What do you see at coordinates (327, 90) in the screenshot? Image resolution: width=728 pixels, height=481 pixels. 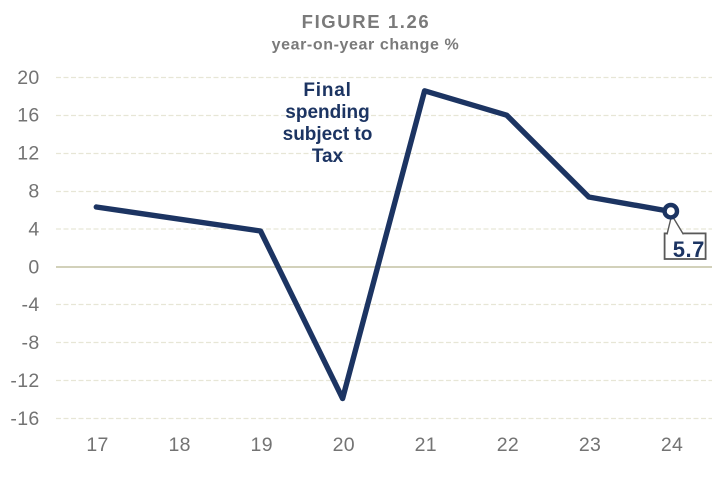 I see `svg-text: Final` at bounding box center [327, 90].